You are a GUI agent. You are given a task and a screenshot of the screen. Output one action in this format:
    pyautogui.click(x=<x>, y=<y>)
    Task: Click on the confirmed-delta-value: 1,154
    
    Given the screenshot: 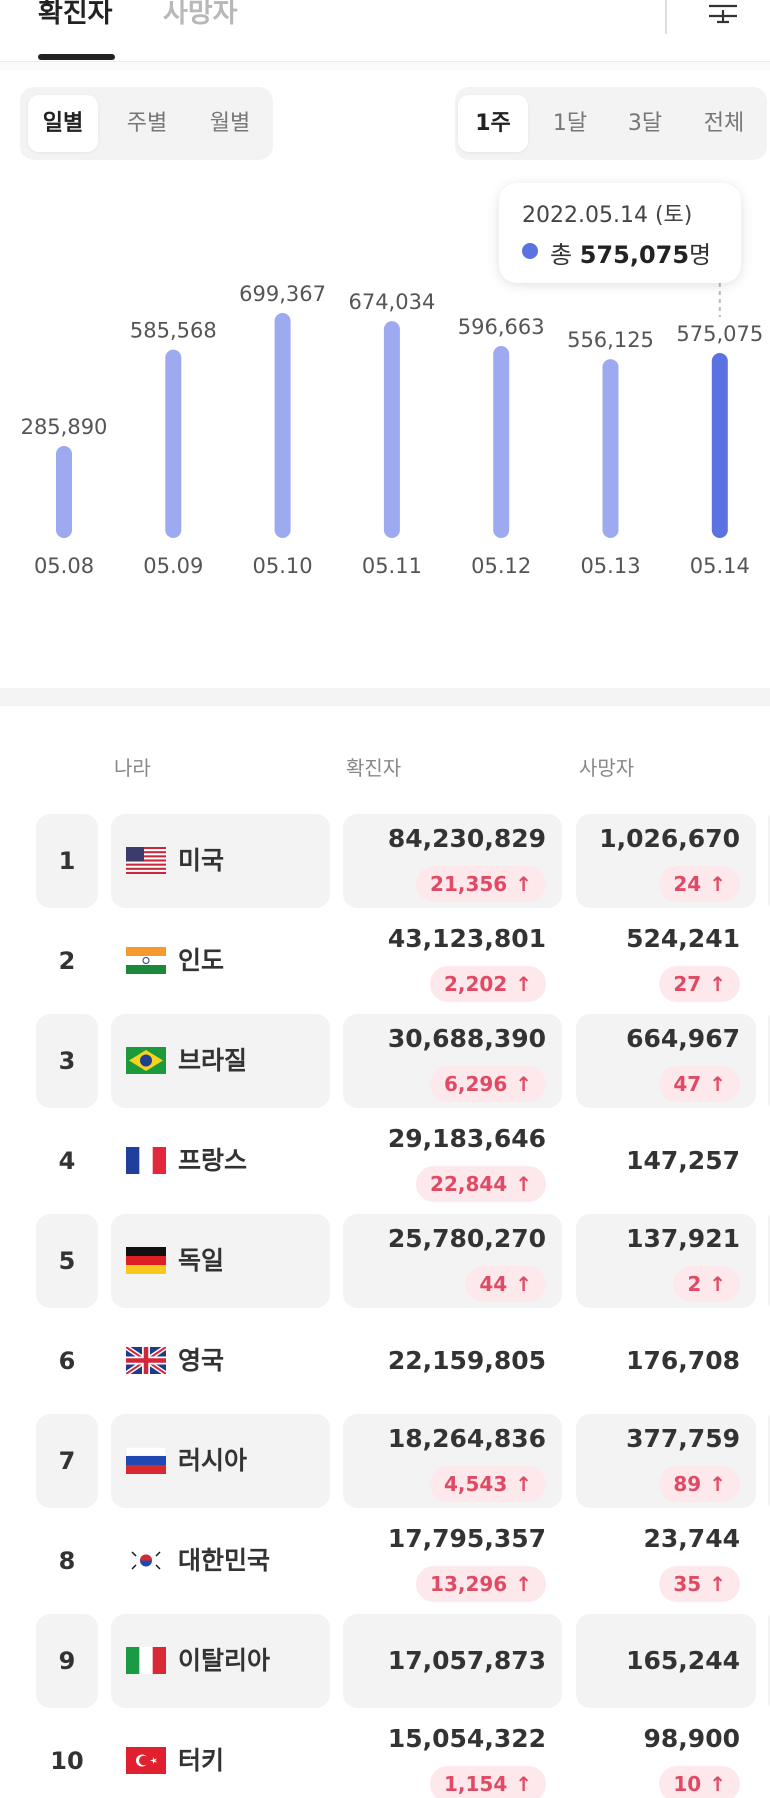 What is the action you would take?
    pyautogui.click(x=475, y=1784)
    